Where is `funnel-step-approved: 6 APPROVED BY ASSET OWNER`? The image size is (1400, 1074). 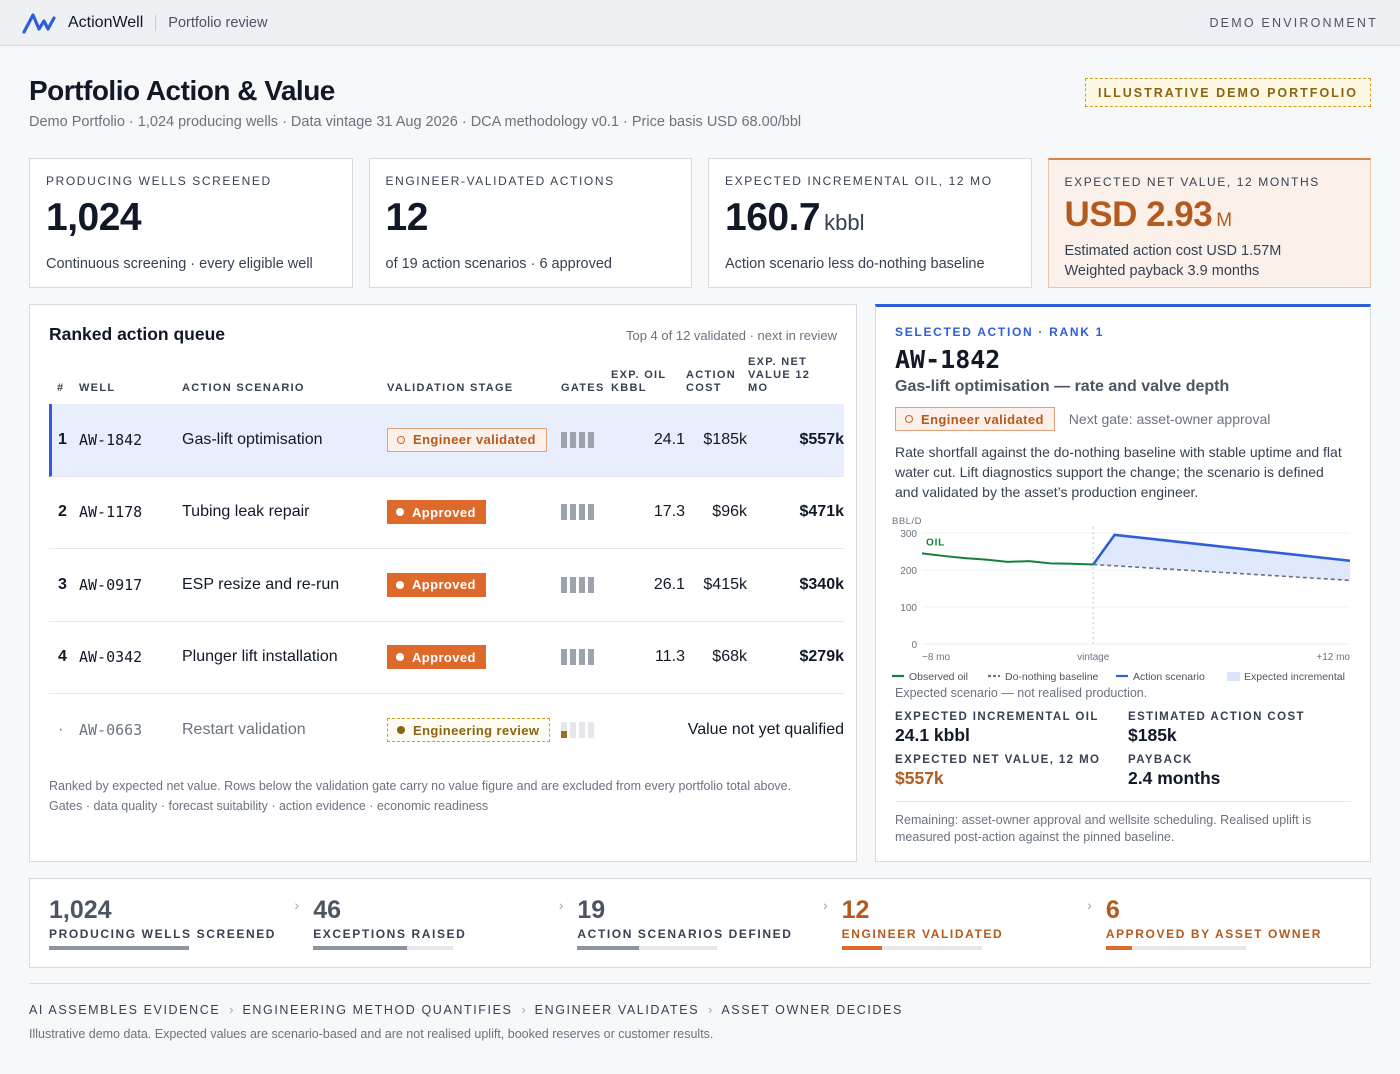 funnel-step-approved: 6 APPROVED BY ASSET OWNER is located at coordinates (1237, 923).